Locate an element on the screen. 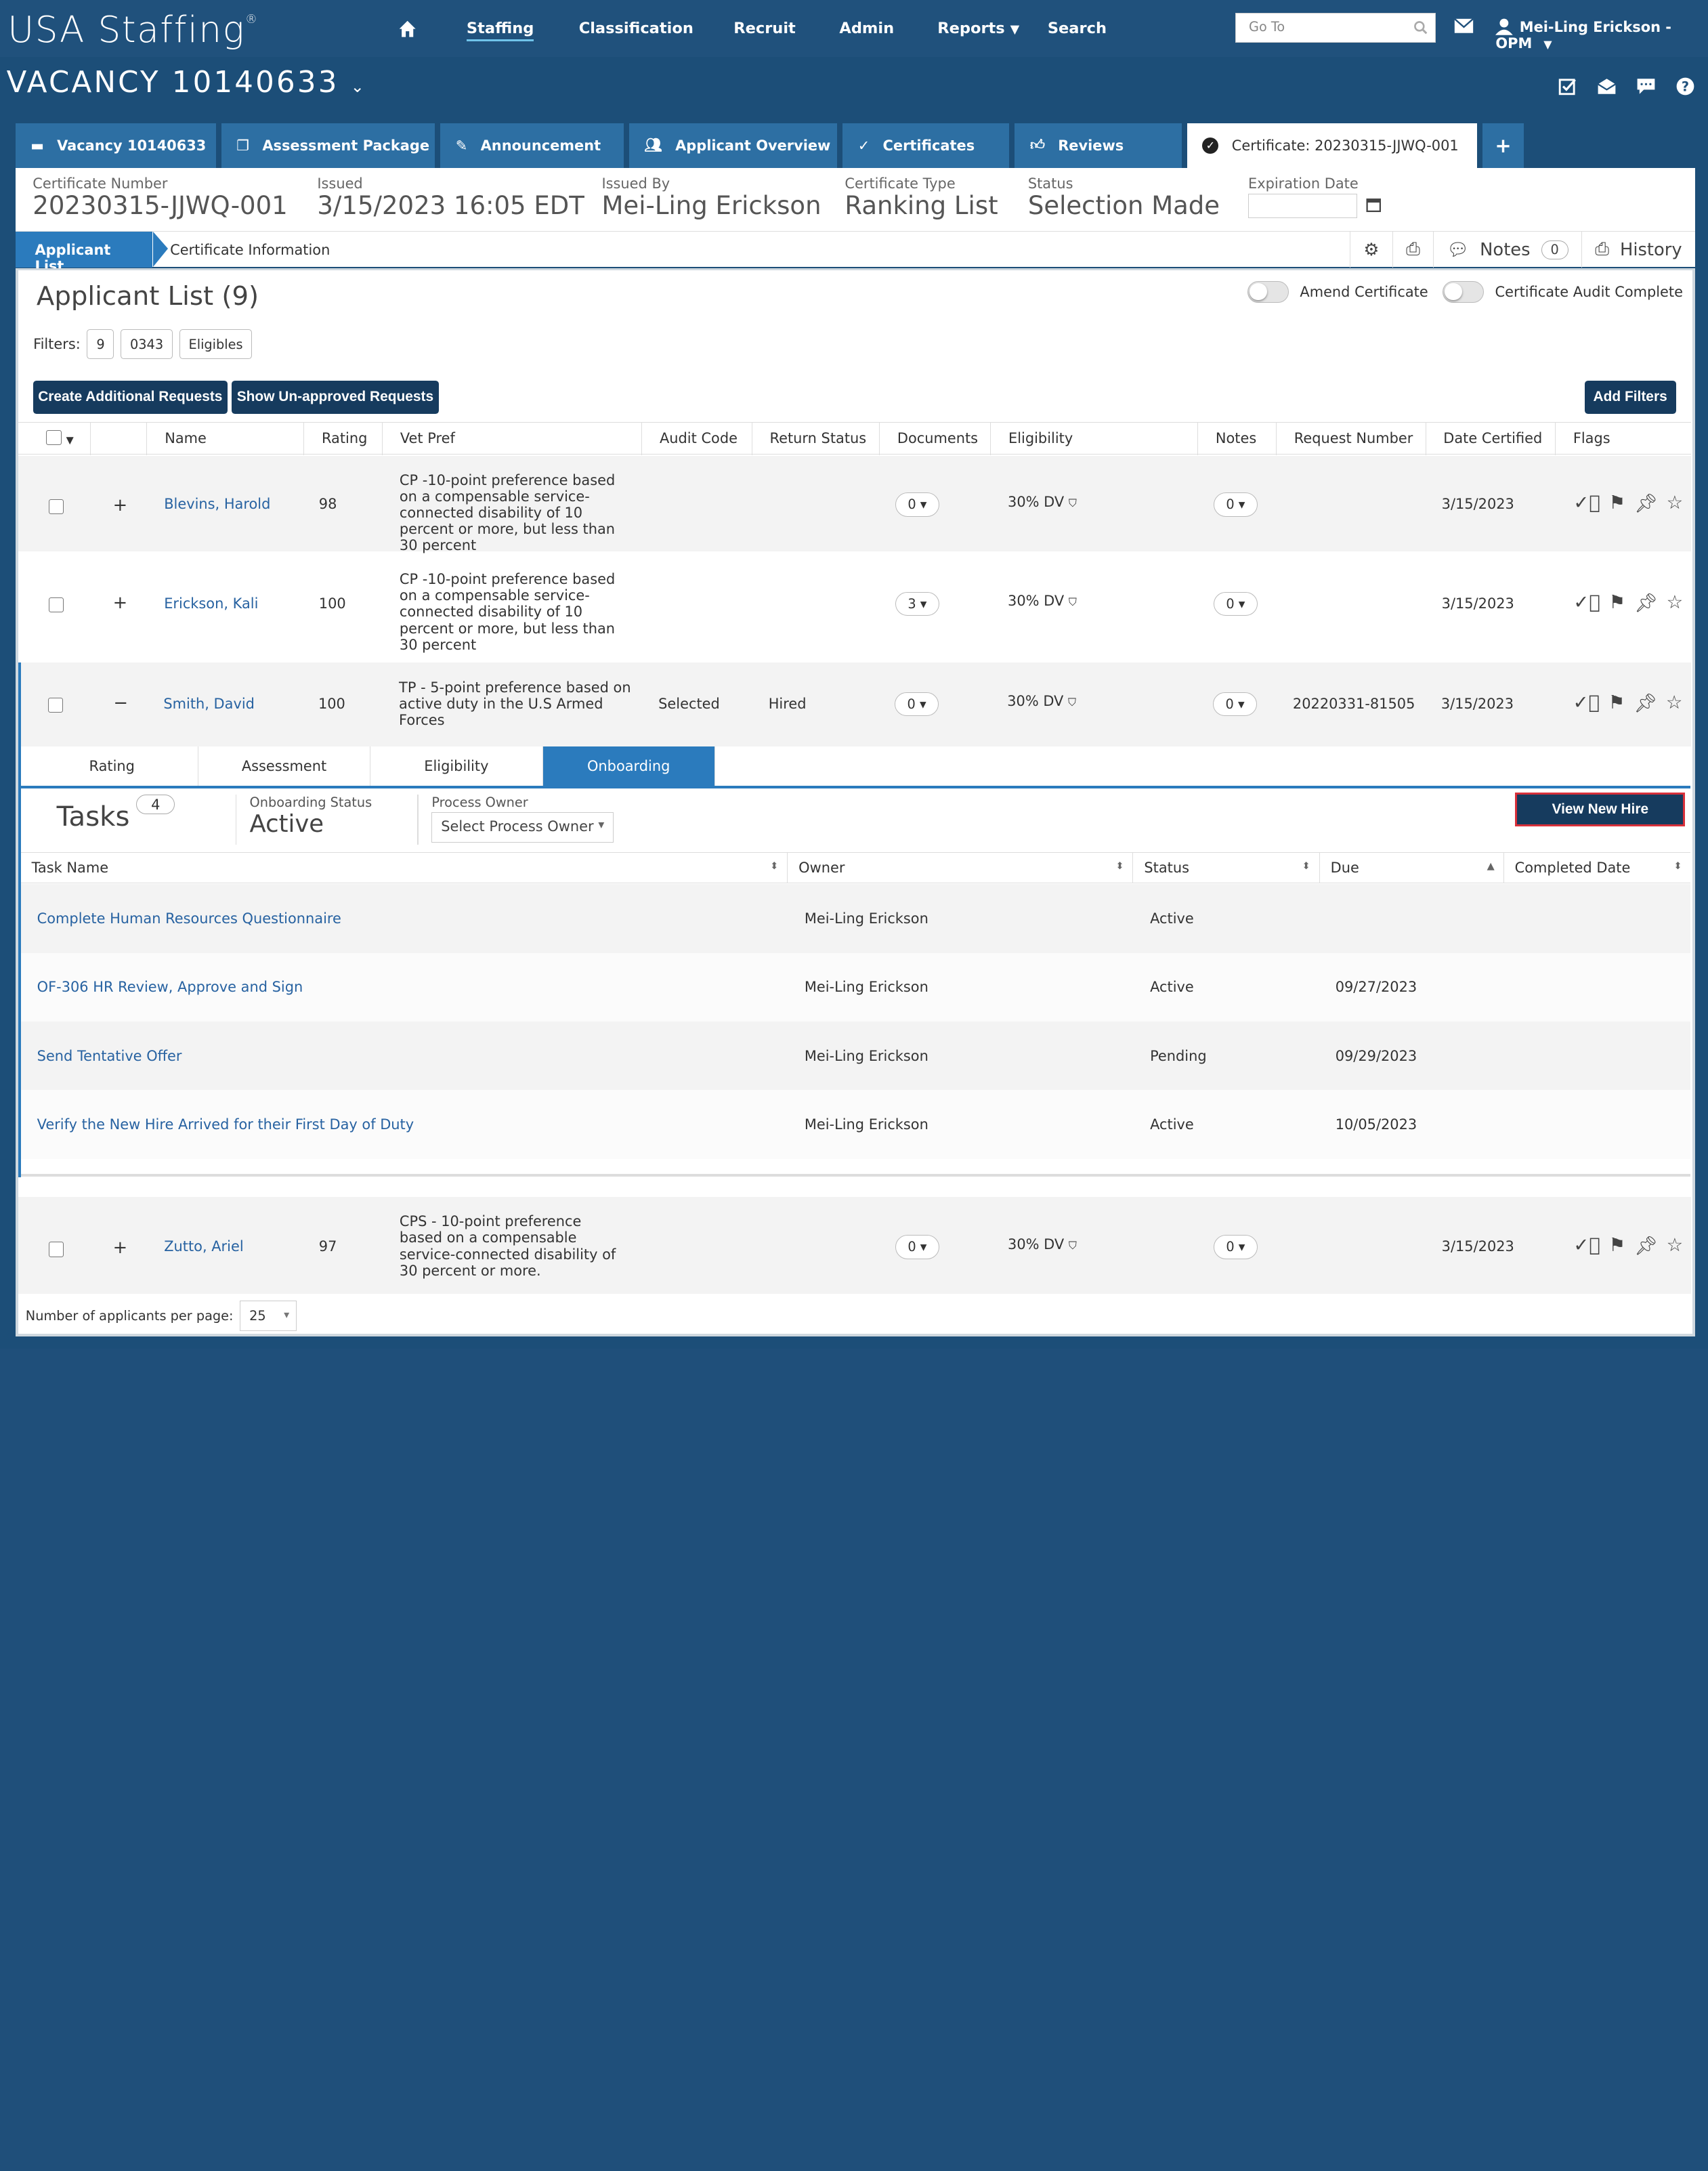  column-header: Vet Pref is located at coordinates (512, 438).